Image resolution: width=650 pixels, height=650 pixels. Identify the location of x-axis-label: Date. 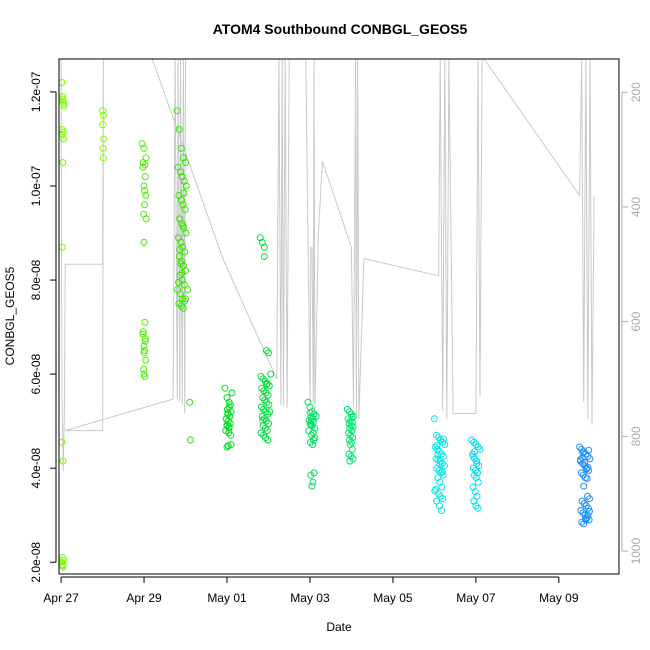
(339, 627).